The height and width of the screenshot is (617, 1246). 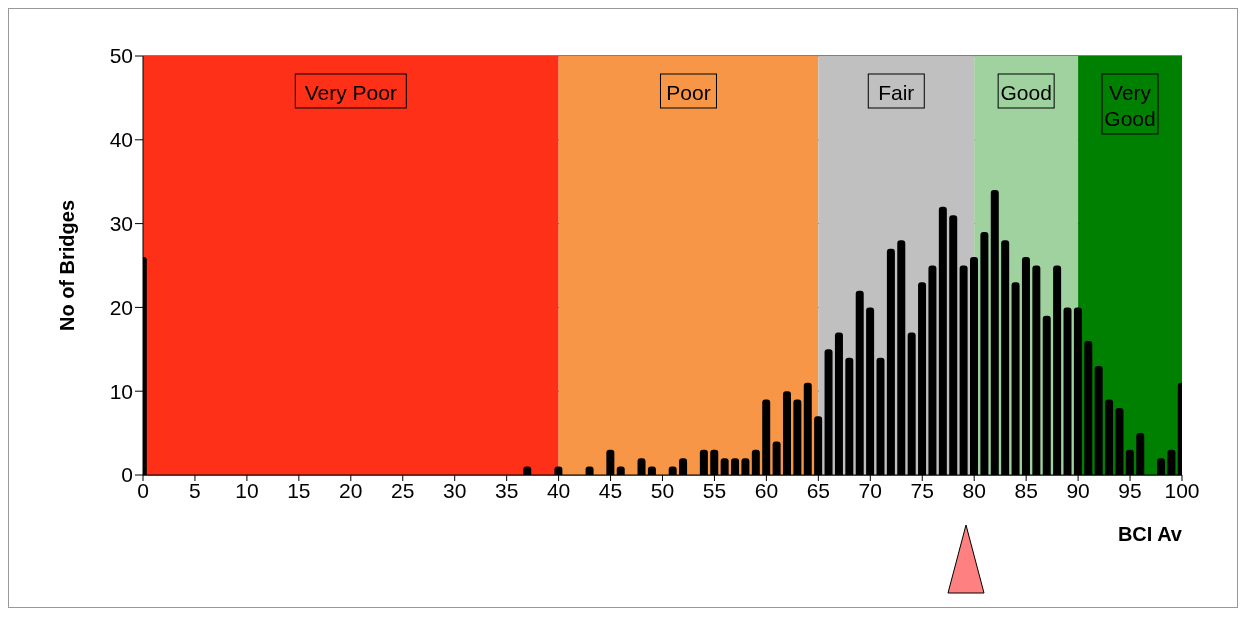 What do you see at coordinates (121, 307) in the screenshot?
I see `y-tick-label: 20` at bounding box center [121, 307].